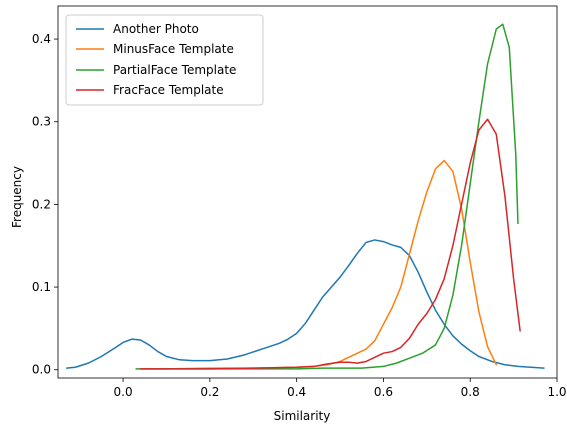 The image size is (567, 432). Describe the element at coordinates (156, 29) in the screenshot. I see `legend-label-another-photo: Another Photo` at that location.